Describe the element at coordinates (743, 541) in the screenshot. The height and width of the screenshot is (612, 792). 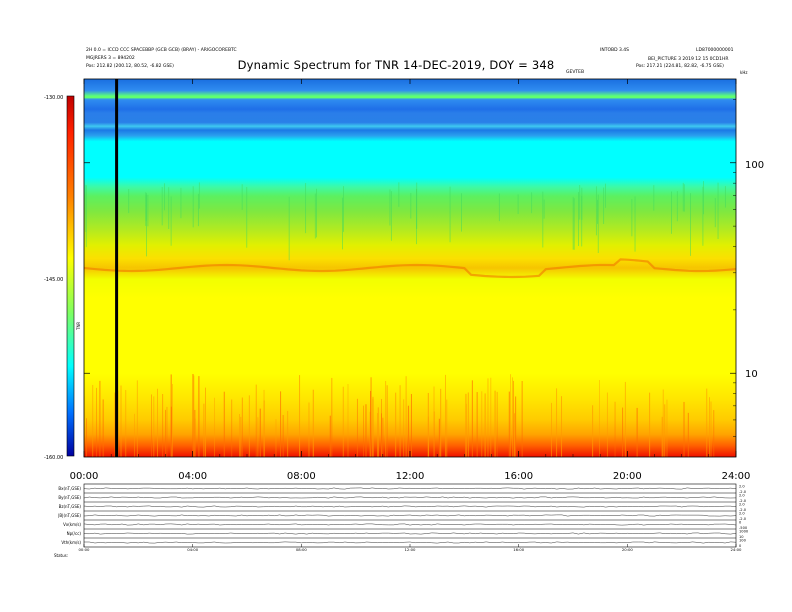
I see `panel-right-tick: 100` at that location.